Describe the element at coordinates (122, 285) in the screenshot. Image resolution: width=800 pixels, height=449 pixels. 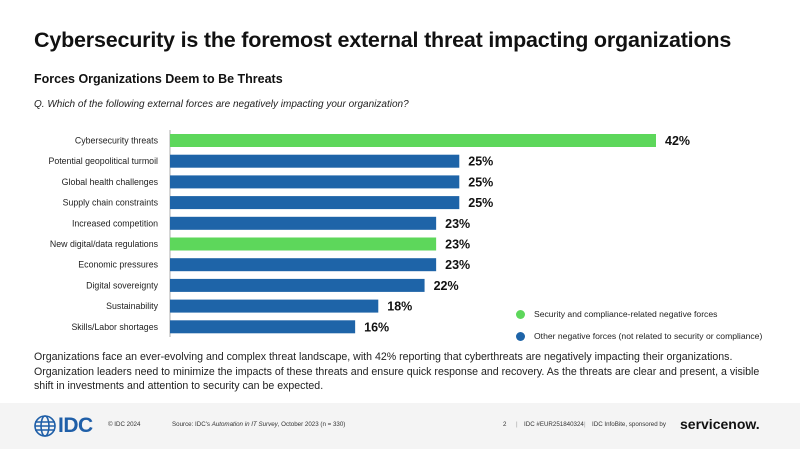
I see `category-label-digital-sovereignty: Digital sovereignty` at that location.